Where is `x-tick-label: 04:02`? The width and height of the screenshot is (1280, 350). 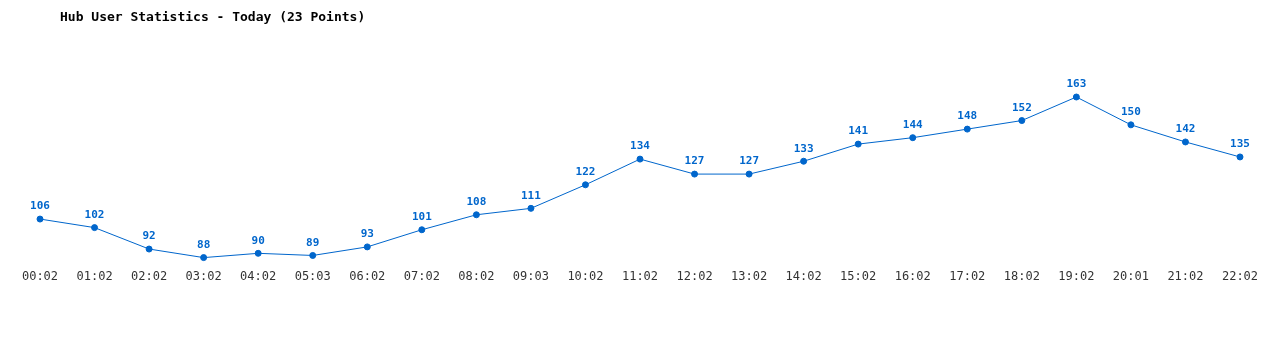 x-tick-label: 04:02 is located at coordinates (258, 275).